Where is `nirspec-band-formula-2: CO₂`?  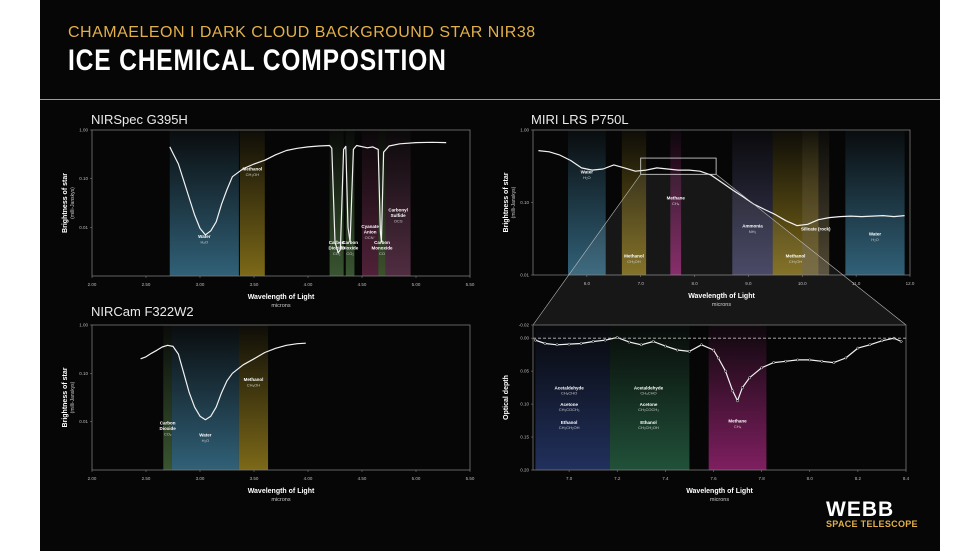 nirspec-band-formula-2: CO₂ is located at coordinates (337, 253).